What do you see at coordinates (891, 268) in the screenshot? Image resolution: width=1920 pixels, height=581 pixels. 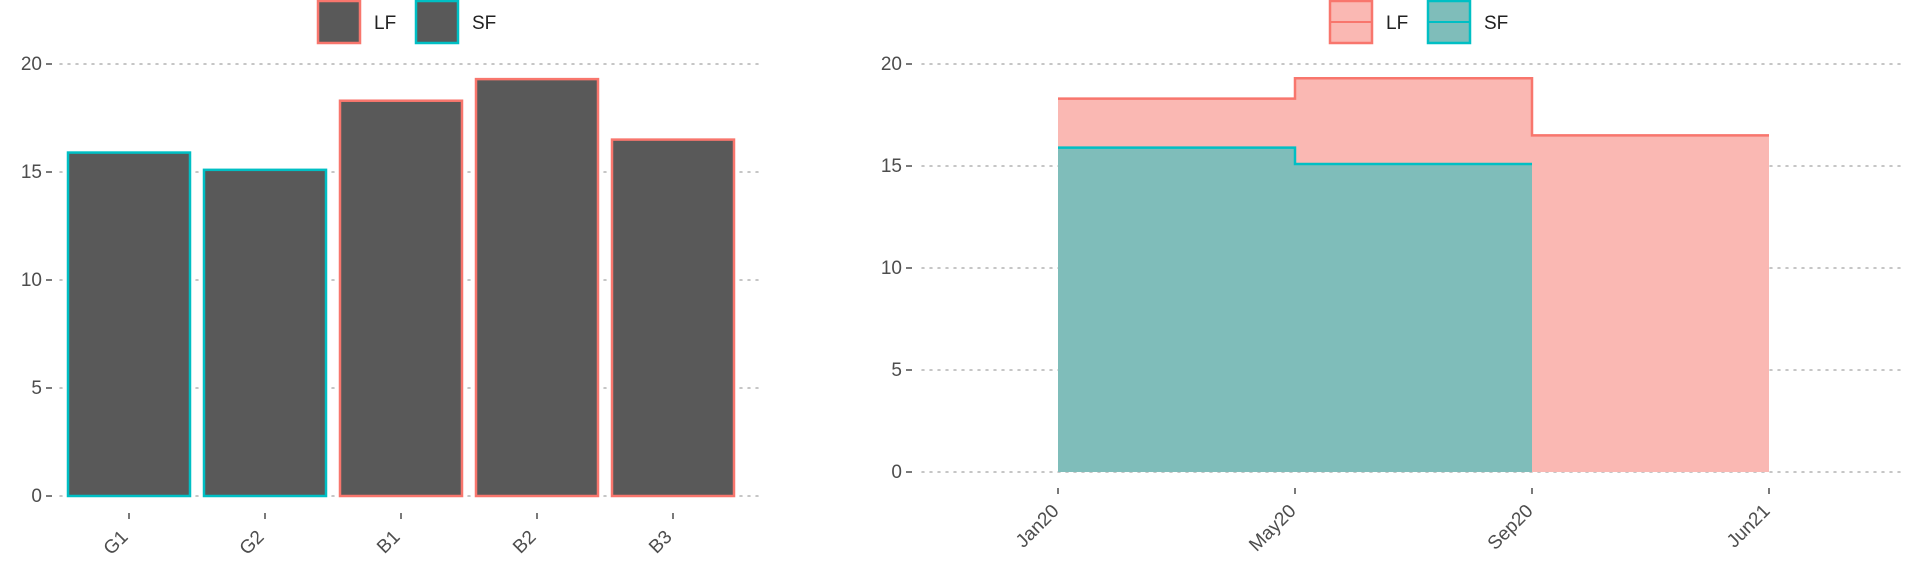 I see `area-y-tick-label: 10` at bounding box center [891, 268].